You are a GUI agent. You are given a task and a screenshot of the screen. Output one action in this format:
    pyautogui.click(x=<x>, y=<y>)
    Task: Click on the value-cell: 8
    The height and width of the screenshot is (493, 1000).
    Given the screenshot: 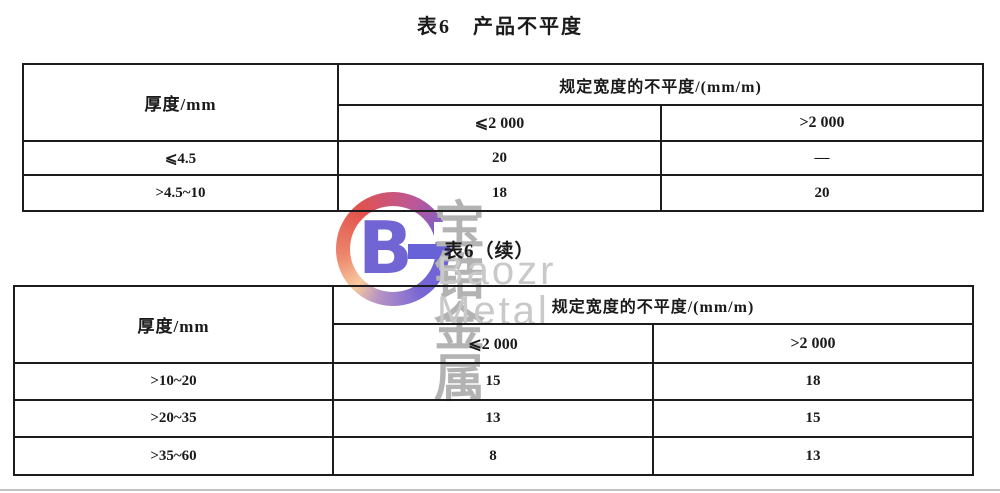 What is the action you would take?
    pyautogui.click(x=493, y=456)
    